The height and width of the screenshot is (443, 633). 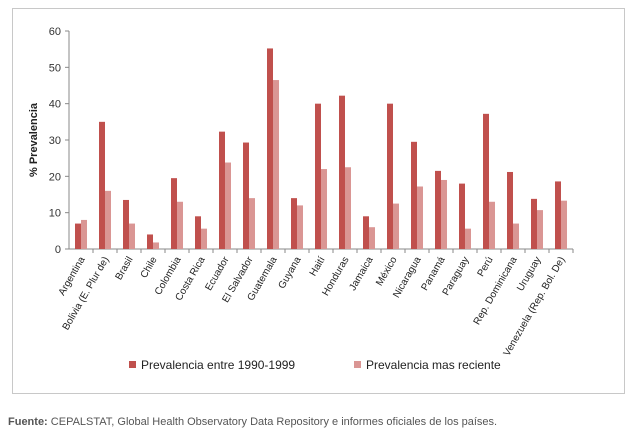 I want to click on y-tick-label: 50, so click(x=55, y=68).